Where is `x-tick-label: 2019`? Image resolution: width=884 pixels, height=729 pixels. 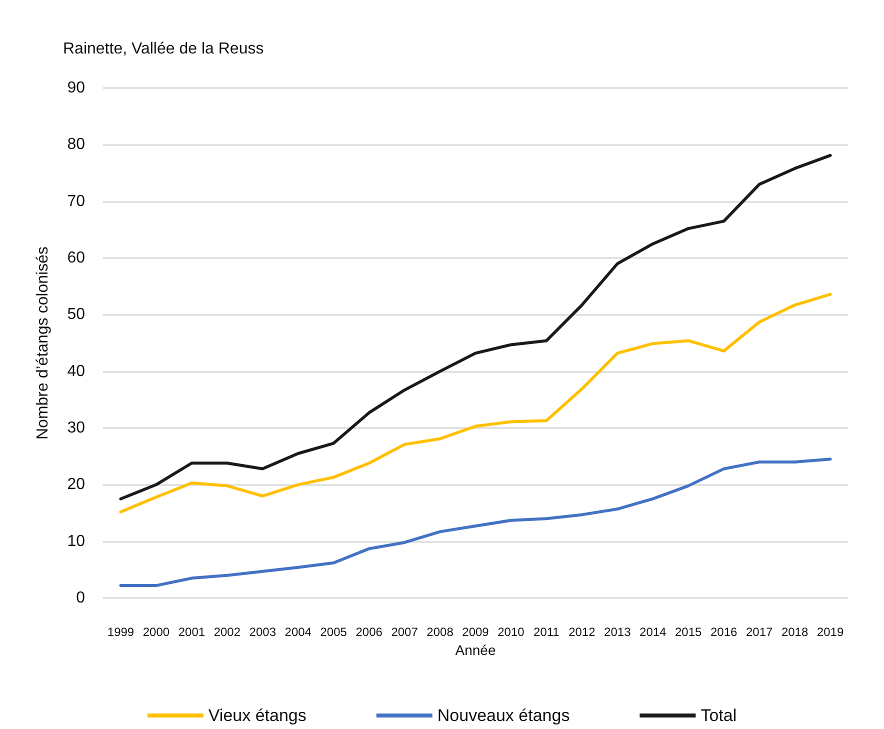 x-tick-label: 2019 is located at coordinates (830, 632).